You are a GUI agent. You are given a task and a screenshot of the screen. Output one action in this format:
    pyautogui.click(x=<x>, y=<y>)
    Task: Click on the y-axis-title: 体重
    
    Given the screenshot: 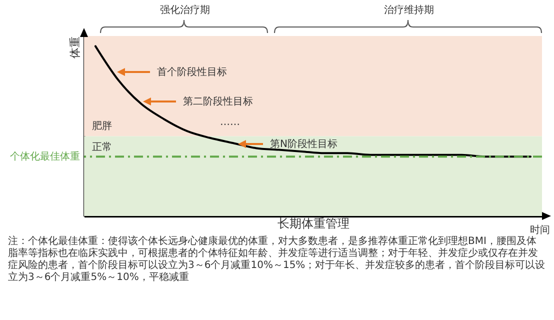 What is the action you would take?
    pyautogui.click(x=75, y=47)
    